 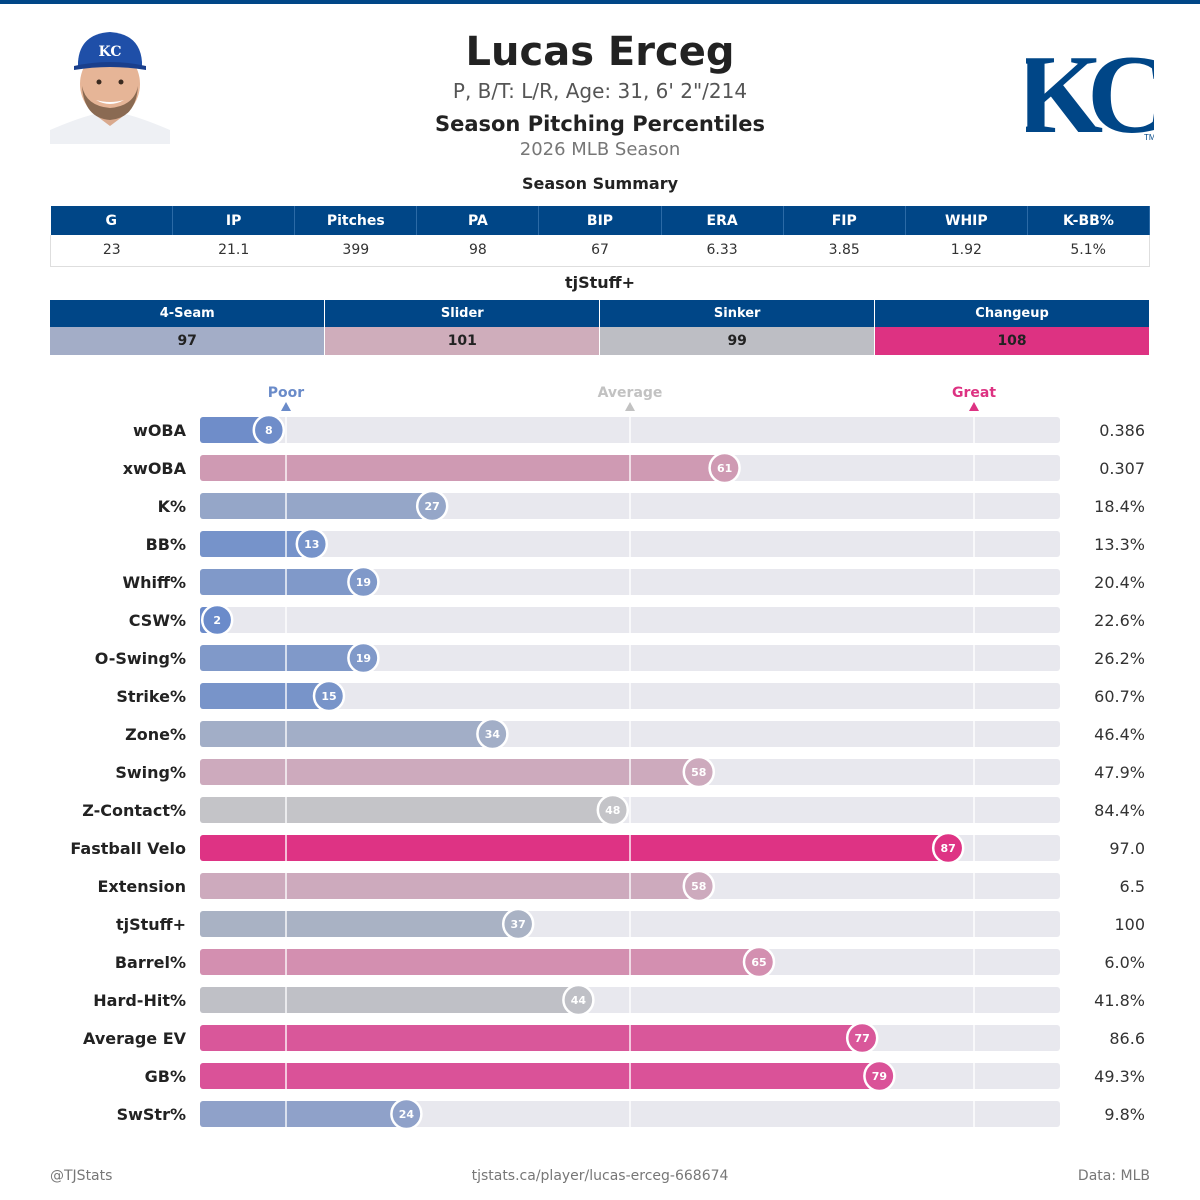 I want to click on percentile-label: 37, so click(x=518, y=924).